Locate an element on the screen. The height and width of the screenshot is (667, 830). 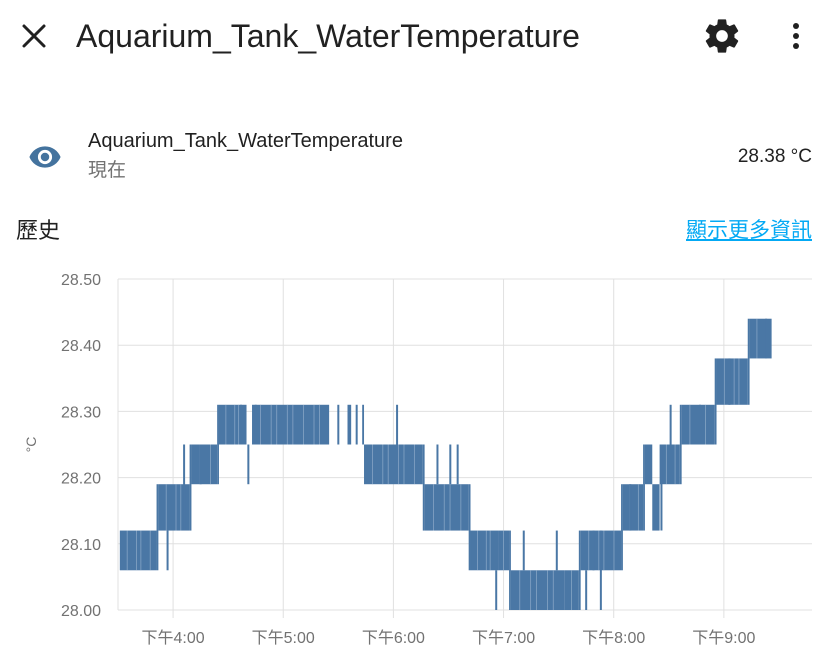
y-tick-label: 28.10 is located at coordinates (81, 545).